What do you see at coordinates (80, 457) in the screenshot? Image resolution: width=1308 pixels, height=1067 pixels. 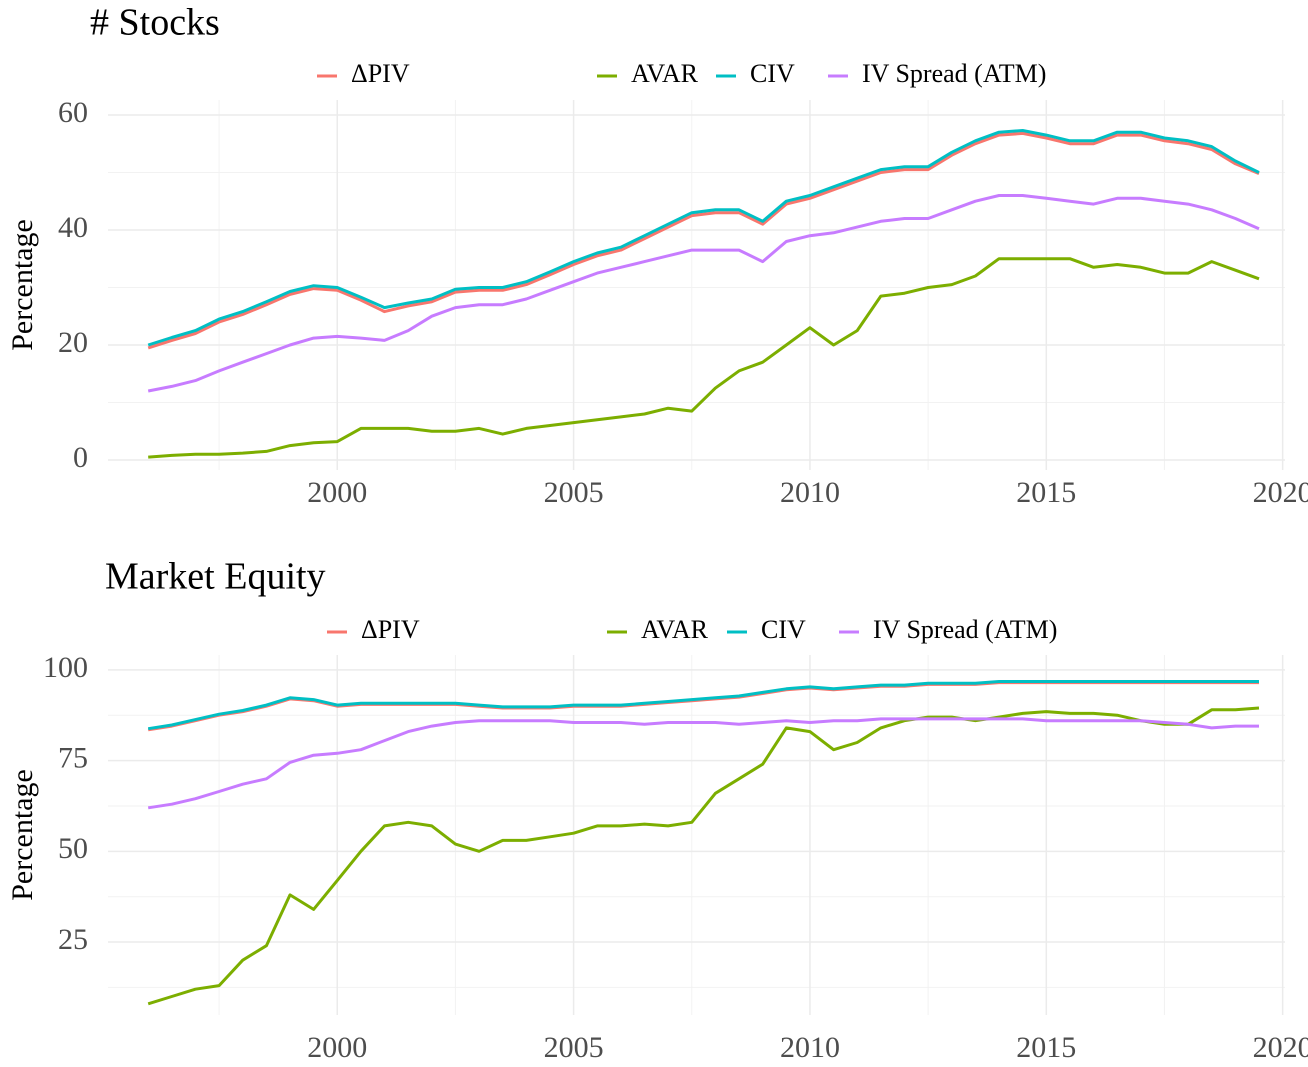 I see `y-tick-label: 0` at bounding box center [80, 457].